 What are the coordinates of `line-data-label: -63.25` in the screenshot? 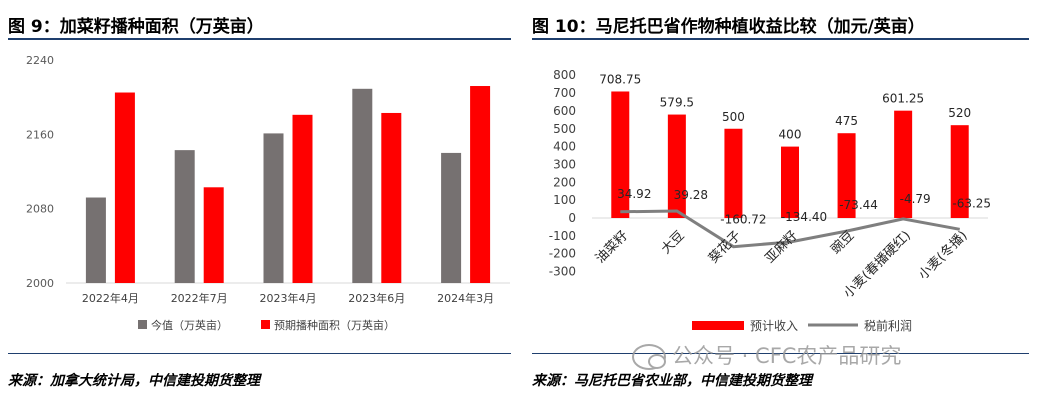 It's located at (971, 203).